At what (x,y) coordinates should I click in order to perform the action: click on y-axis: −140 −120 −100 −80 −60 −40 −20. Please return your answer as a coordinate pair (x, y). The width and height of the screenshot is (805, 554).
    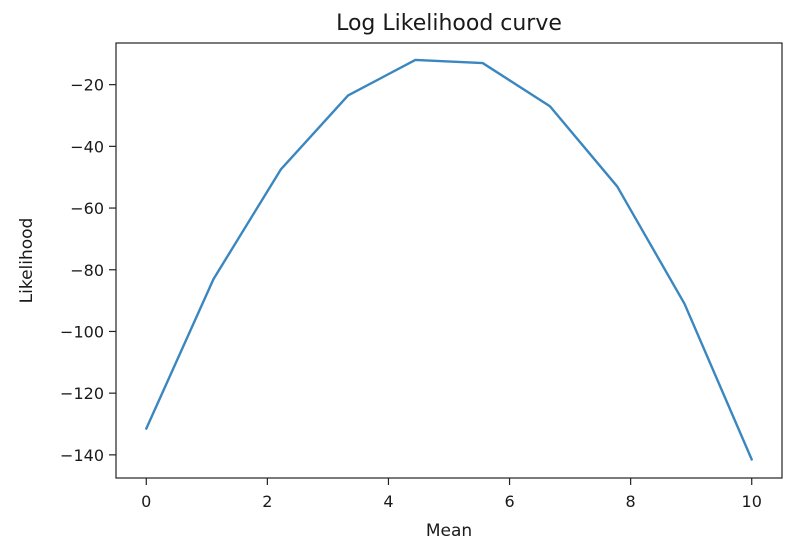
    Looking at the image, I should click on (88, 270).